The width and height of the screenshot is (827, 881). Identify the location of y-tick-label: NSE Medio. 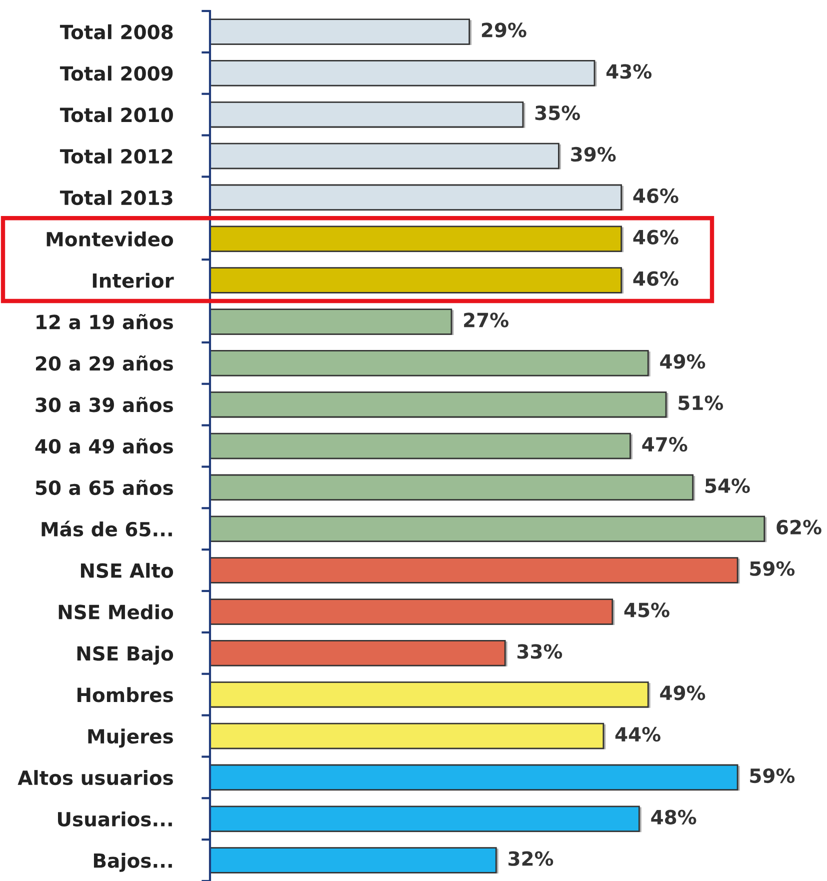
(116, 612).